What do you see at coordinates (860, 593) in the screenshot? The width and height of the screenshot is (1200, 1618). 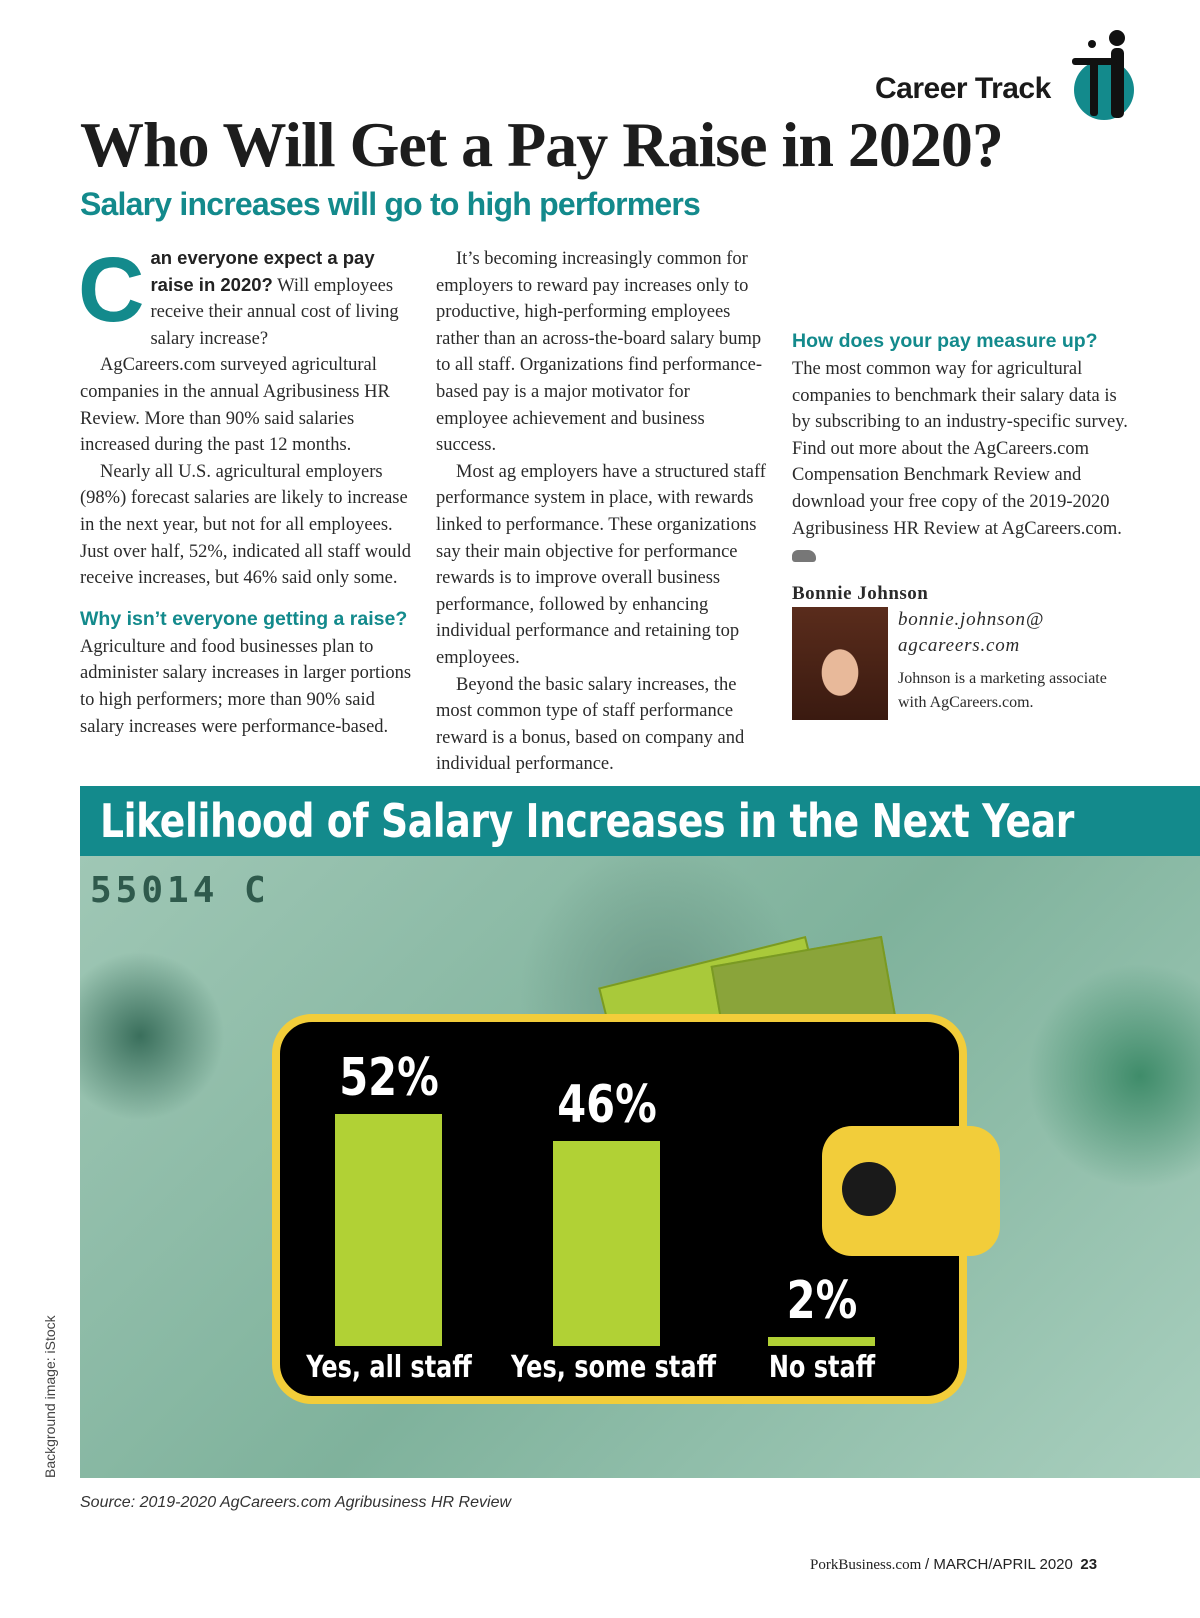 I see `author-name: Bonnie Johnson` at bounding box center [860, 593].